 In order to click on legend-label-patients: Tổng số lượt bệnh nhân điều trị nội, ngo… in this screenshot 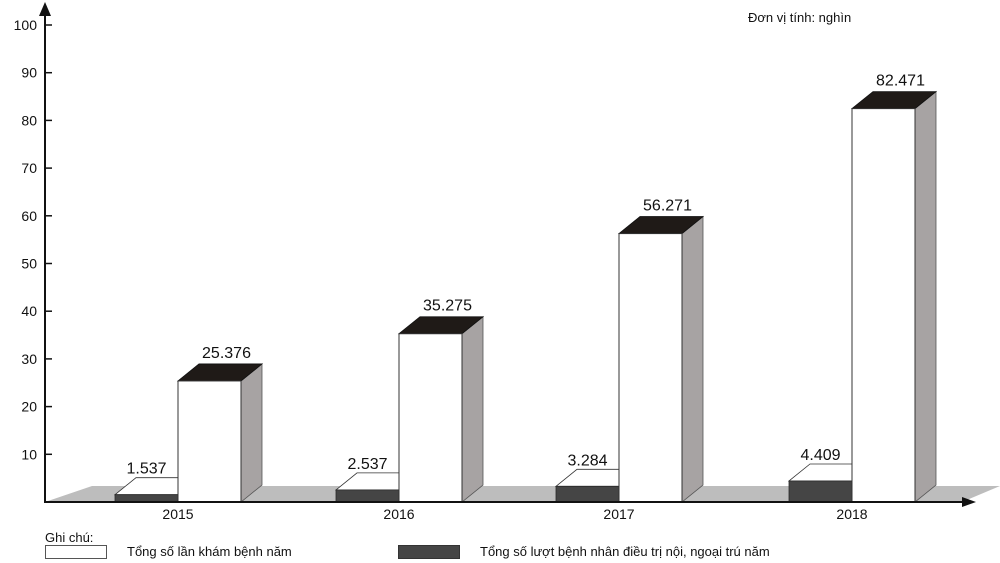, I will do `click(625, 551)`.